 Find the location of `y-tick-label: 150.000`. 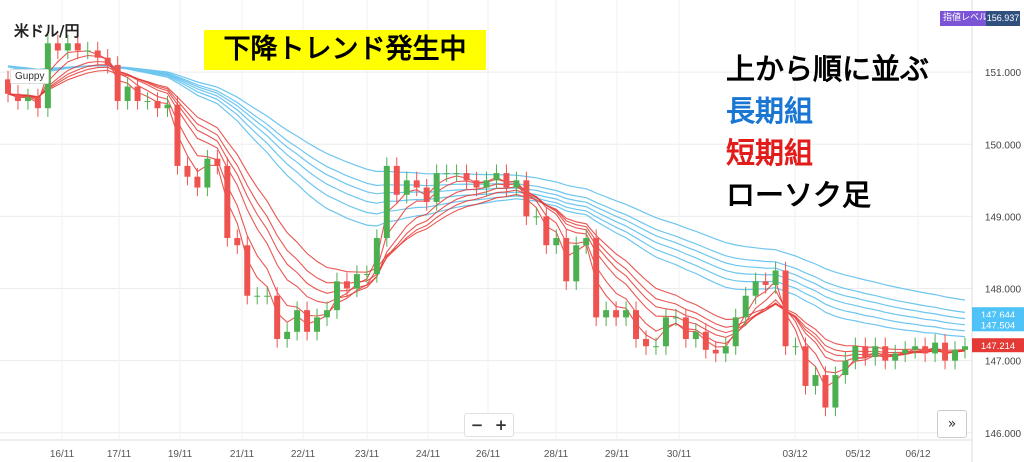

y-tick-label: 150.000 is located at coordinates (1003, 145).